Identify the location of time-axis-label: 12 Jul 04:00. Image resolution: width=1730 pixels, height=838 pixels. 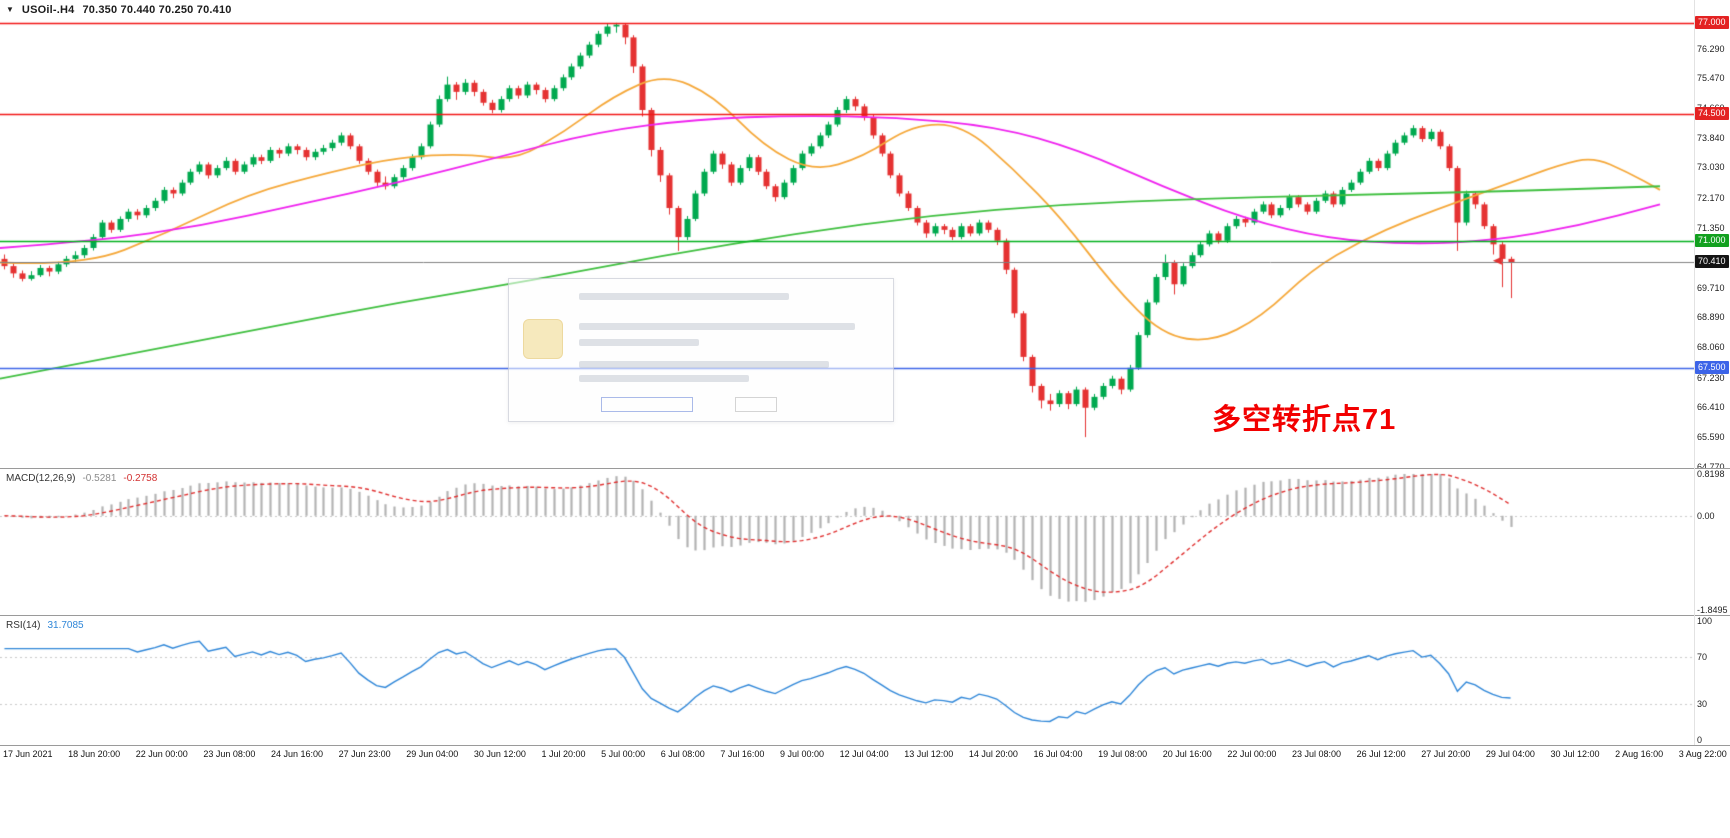
(864, 754).